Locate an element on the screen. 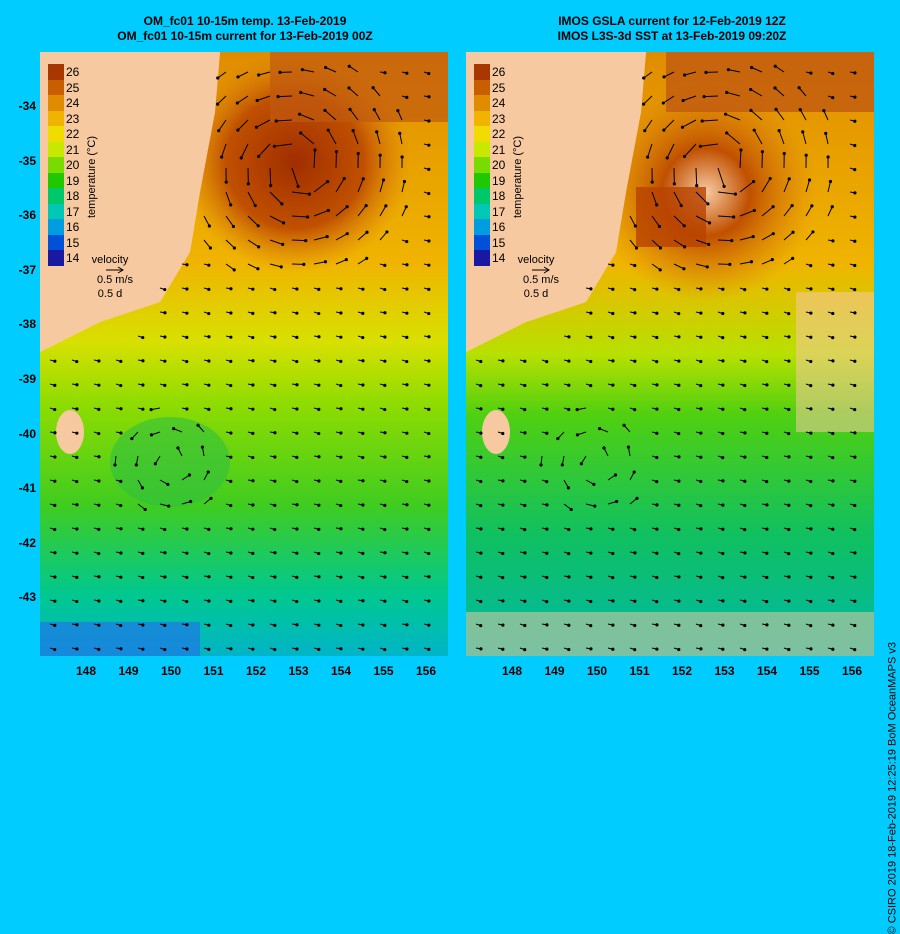  longitude-label: 155 is located at coordinates (810, 671).